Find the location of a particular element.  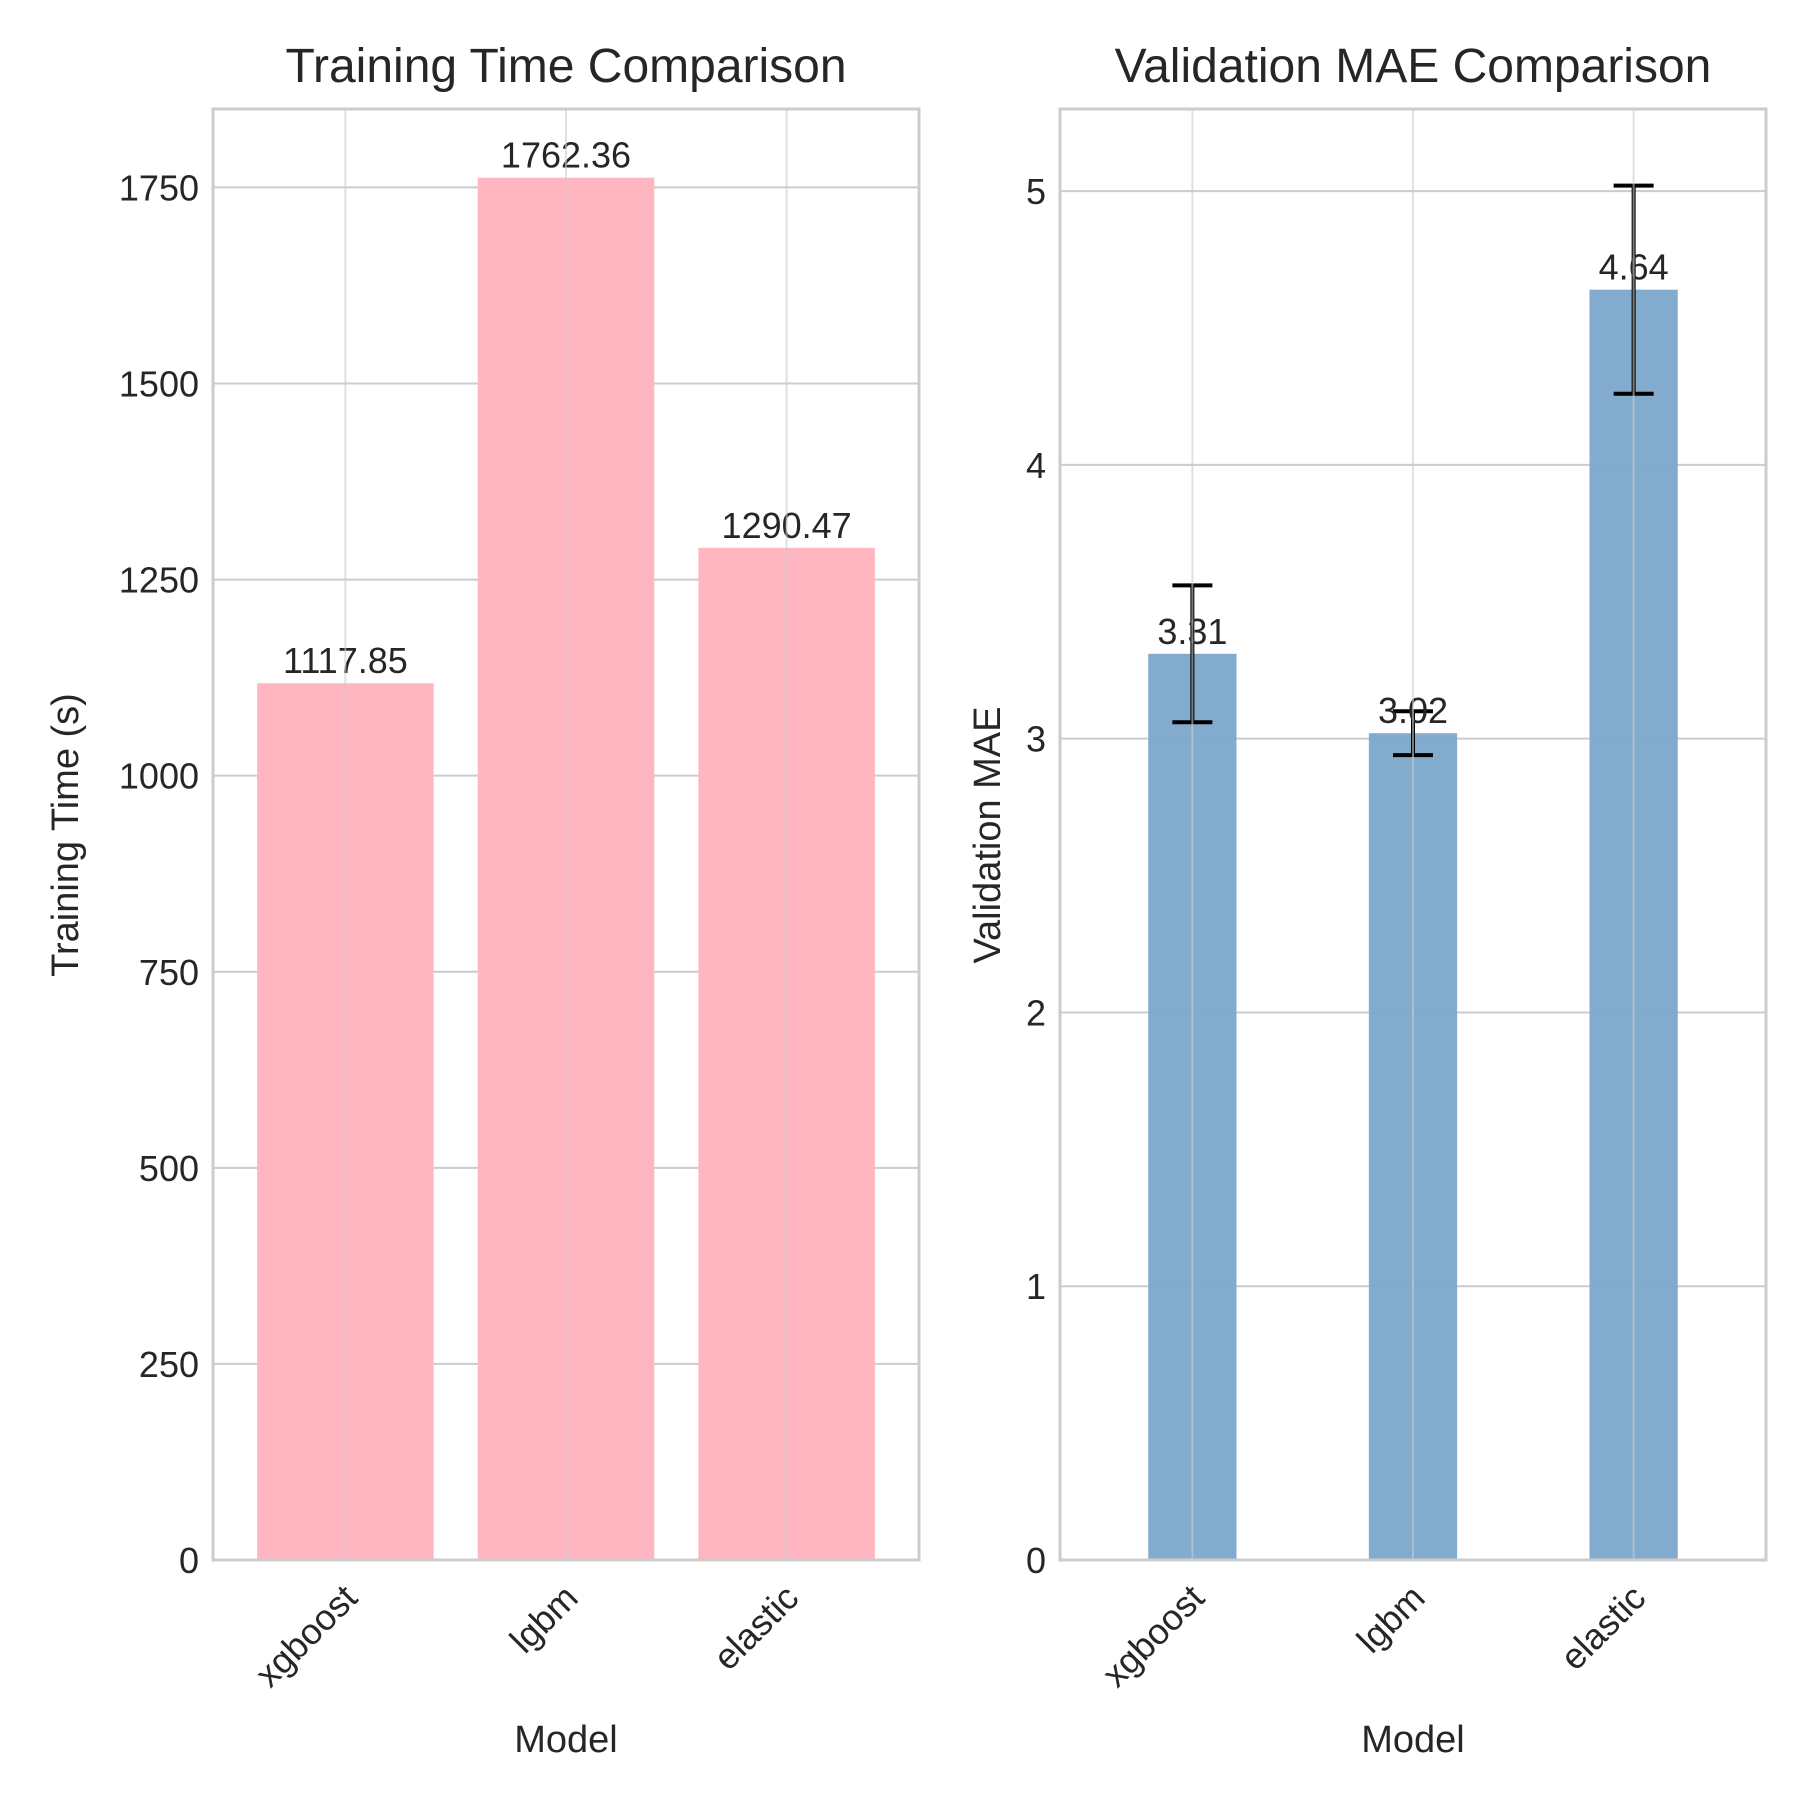

y-tick-label: 750 is located at coordinates (169, 972).